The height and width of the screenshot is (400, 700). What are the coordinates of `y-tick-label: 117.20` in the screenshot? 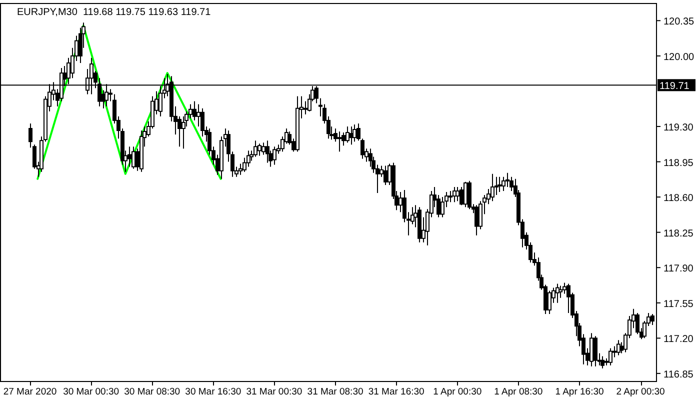 It's located at (679, 340).